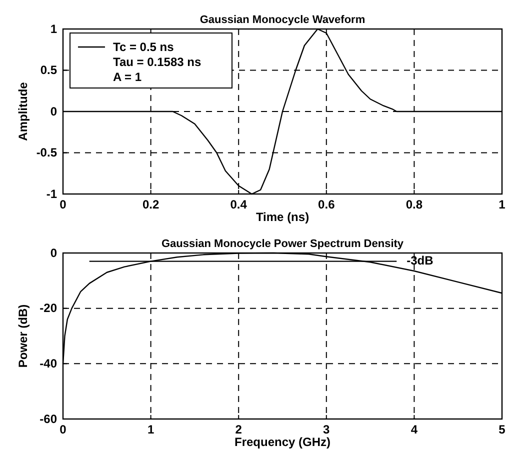  Describe the element at coordinates (327, 205) in the screenshot. I see `x-tick-label: 0.6` at that location.